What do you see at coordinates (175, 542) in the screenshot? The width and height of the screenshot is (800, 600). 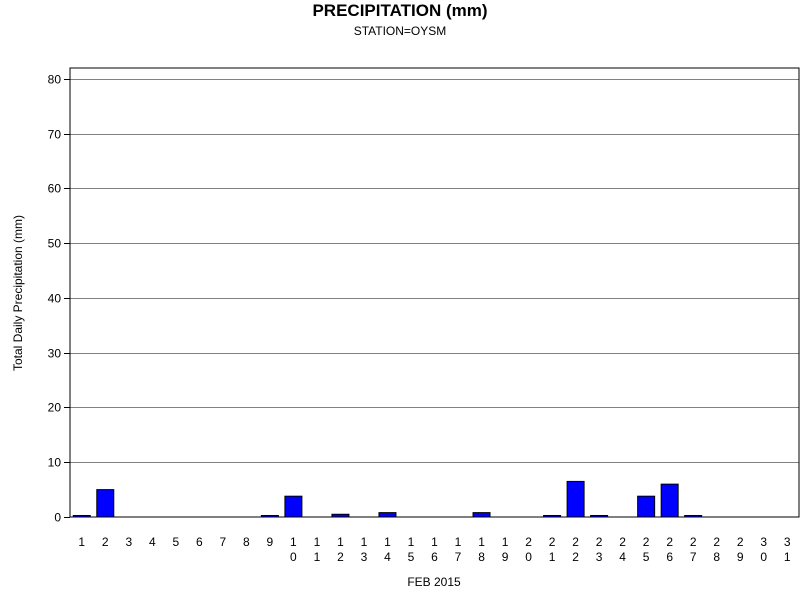 I see `x-tick-label-5: 5` at bounding box center [175, 542].